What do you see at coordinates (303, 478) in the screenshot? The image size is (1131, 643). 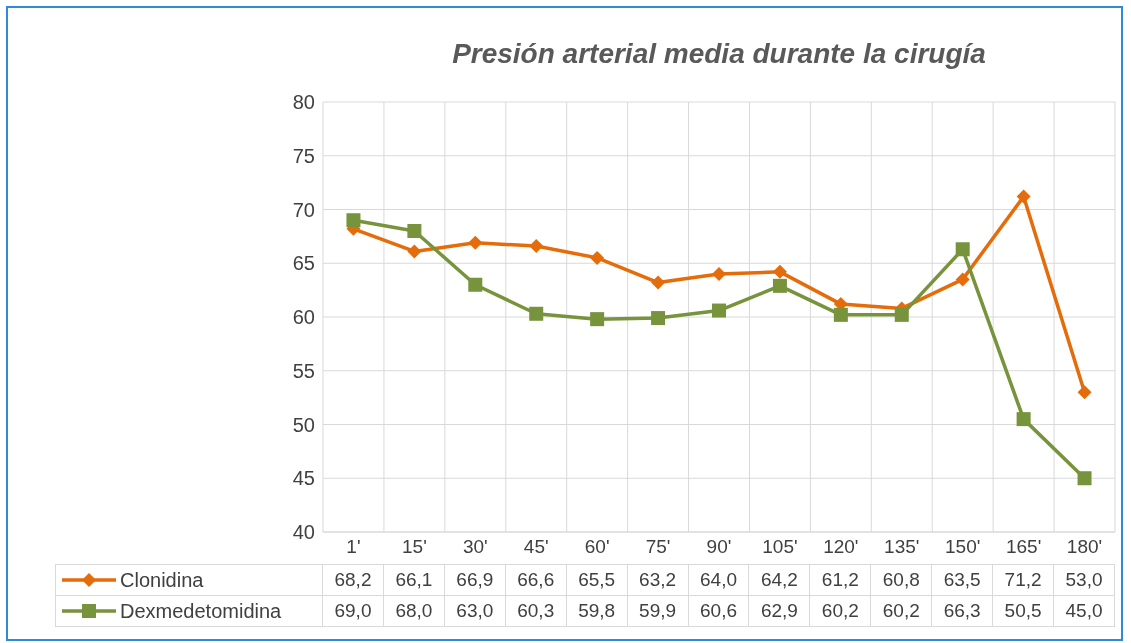 I see `y-tick-label: 45` at bounding box center [303, 478].